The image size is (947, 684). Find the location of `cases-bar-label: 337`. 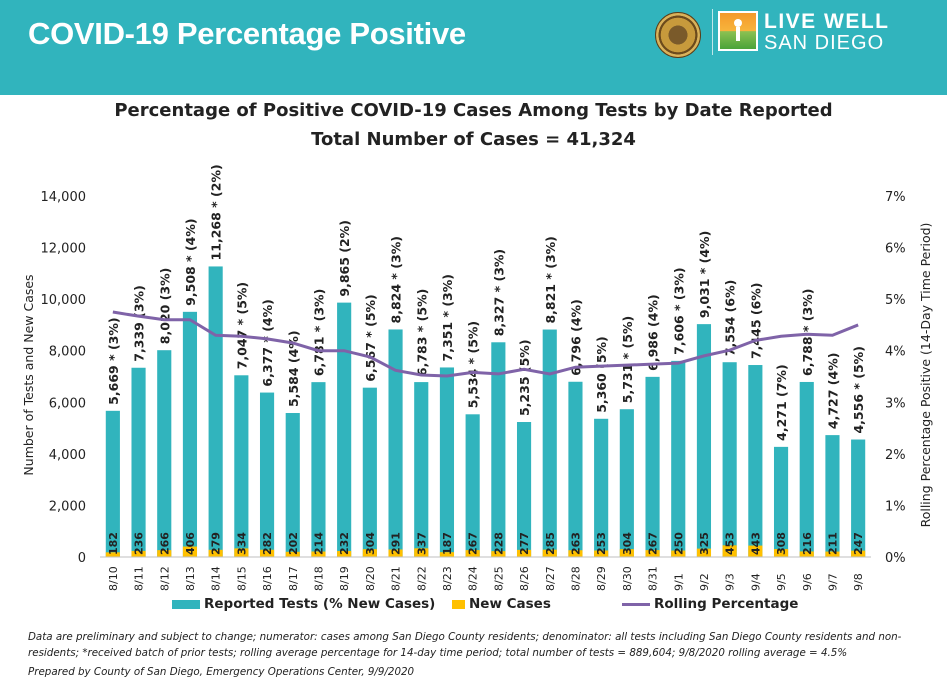

cases-bar-label: 337 is located at coordinates (421, 543).